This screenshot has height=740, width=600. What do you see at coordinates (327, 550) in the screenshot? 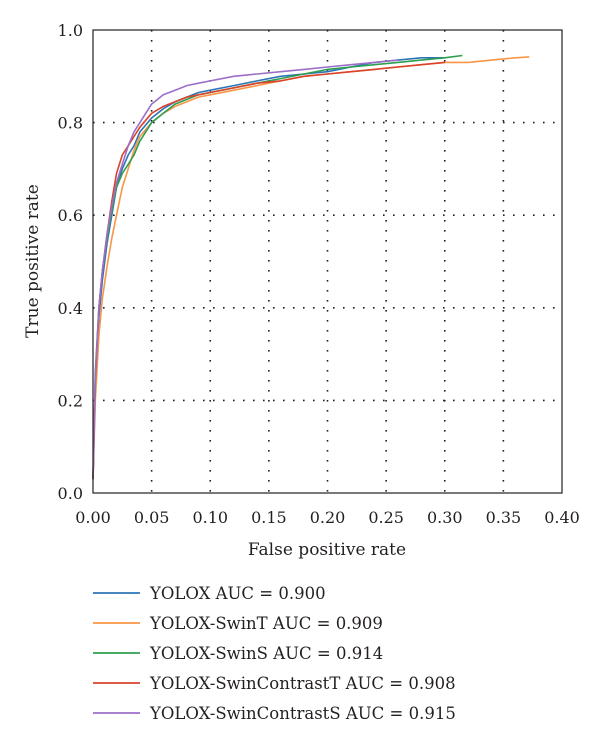
I see `x-axis-title: False positive rate` at bounding box center [327, 550].